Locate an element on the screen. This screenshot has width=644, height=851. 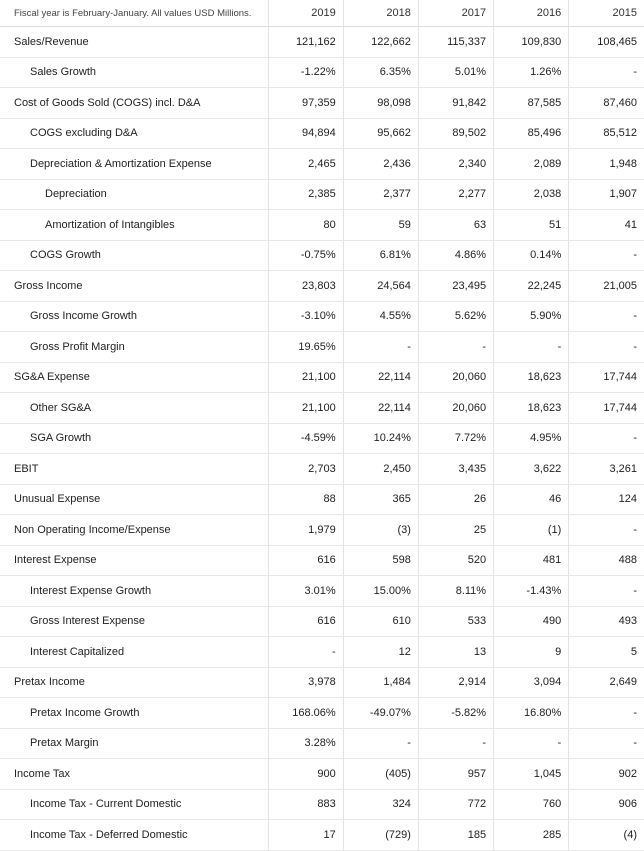
value-cell: 85,496 is located at coordinates (531, 133).